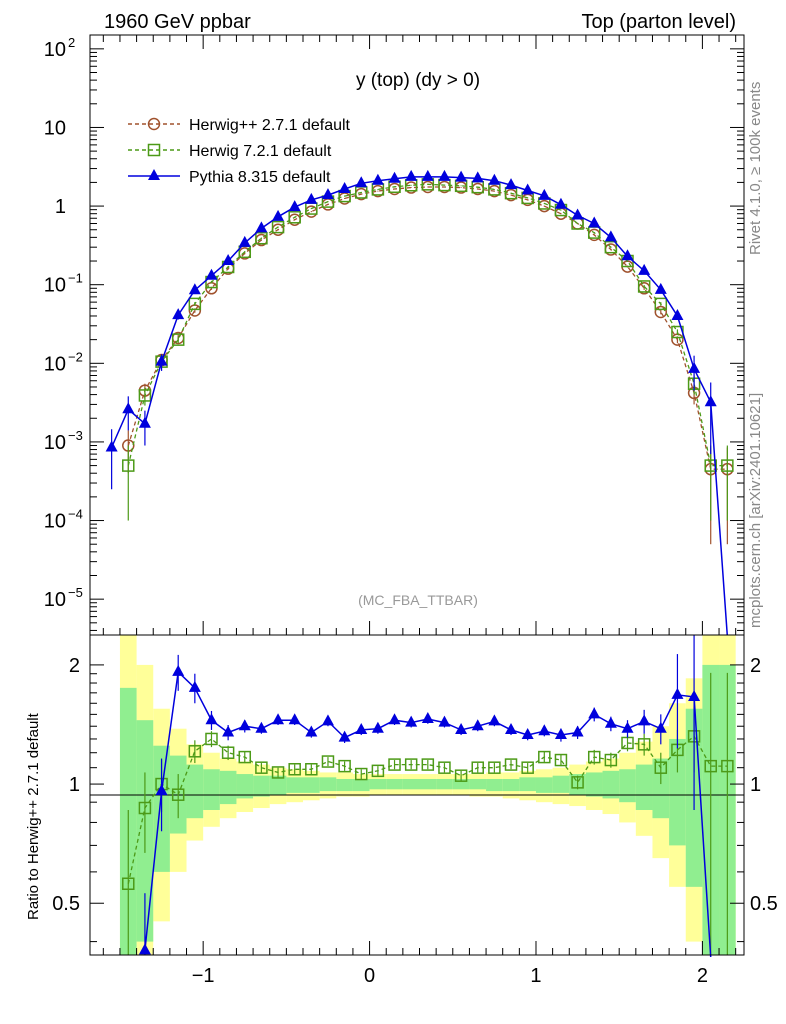 Image resolution: width=786 pixels, height=1024 pixels. What do you see at coordinates (66, 904) in the screenshot?
I see `ratio-y-tick-label-left: 0.5` at bounding box center [66, 904].